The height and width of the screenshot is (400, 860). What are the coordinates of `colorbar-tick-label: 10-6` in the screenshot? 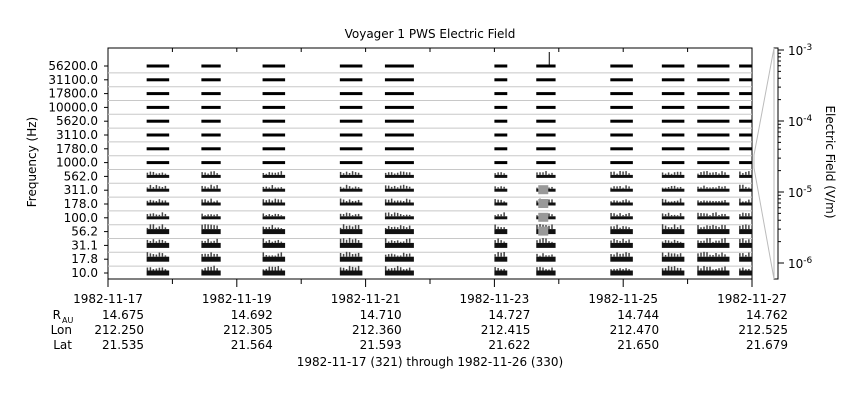 It's located at (800, 263).